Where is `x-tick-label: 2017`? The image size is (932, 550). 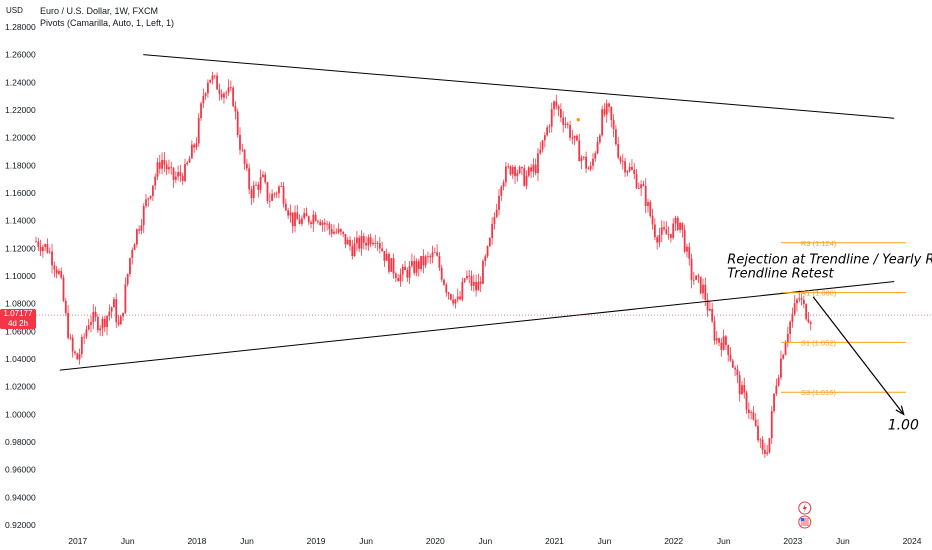
x-tick-label: 2017 is located at coordinates (77, 541).